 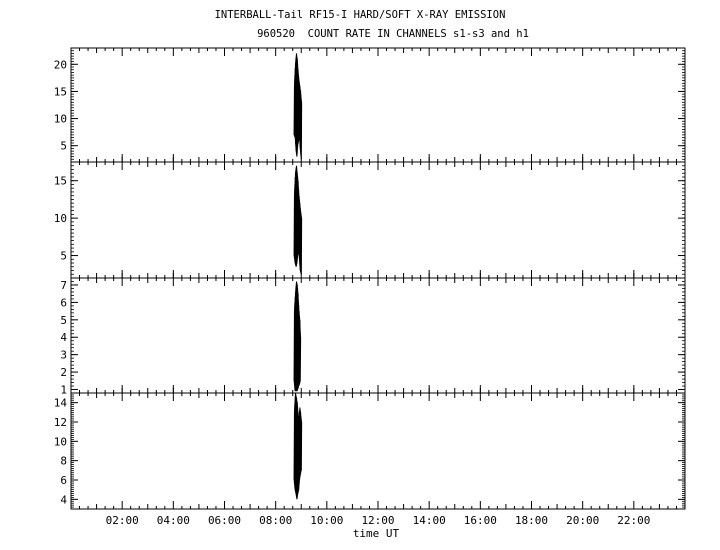 What do you see at coordinates (63, 285) in the screenshot?
I see `y-tick-label: 7` at bounding box center [63, 285].